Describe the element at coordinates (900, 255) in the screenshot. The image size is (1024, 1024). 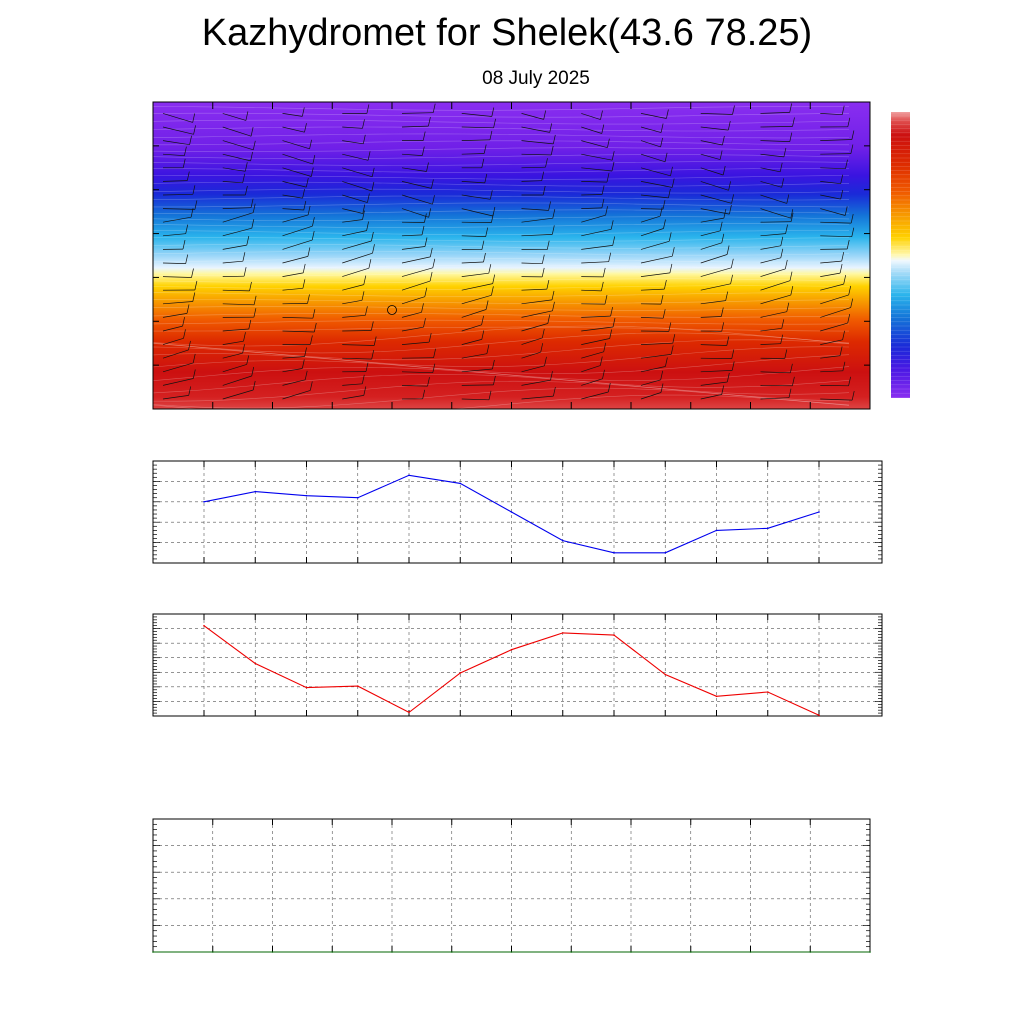
I see `colorbar-ramp` at that location.